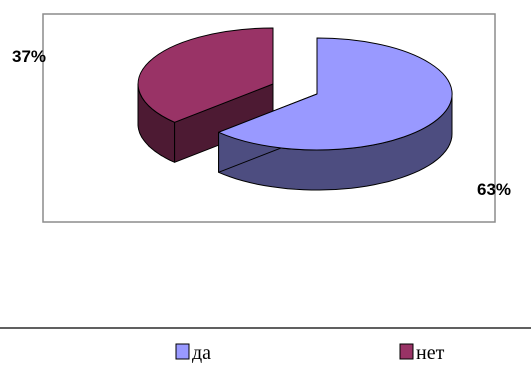 This screenshot has height=369, width=531. What do you see at coordinates (310, 353) in the screenshot?
I see `legend: да нет` at bounding box center [310, 353].